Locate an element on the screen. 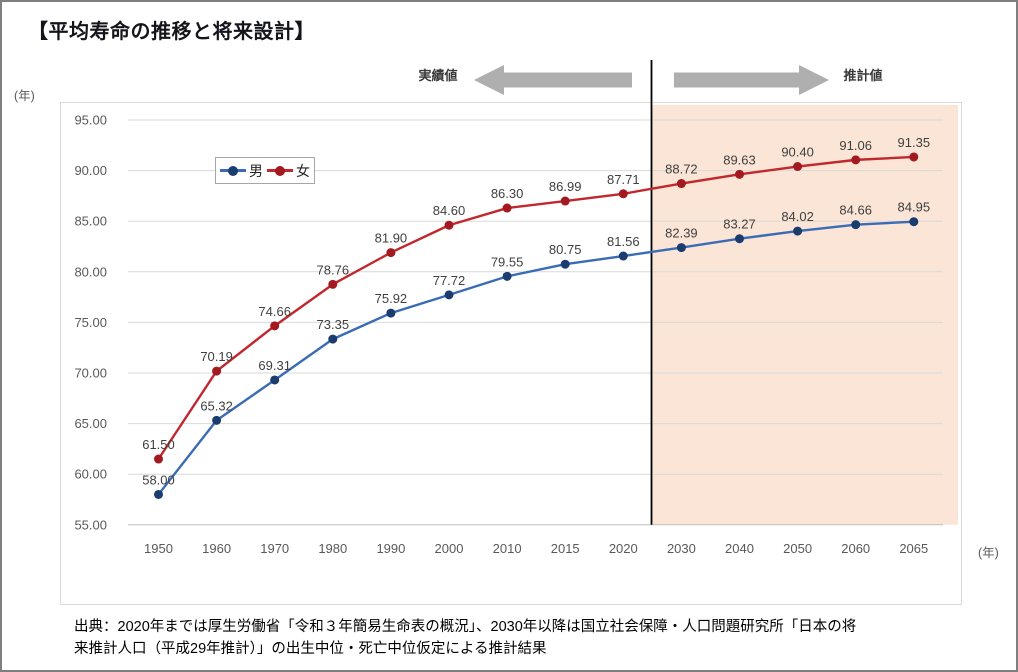 This screenshot has height=672, width=1018. legend-item-female: 女 is located at coordinates (288, 171).